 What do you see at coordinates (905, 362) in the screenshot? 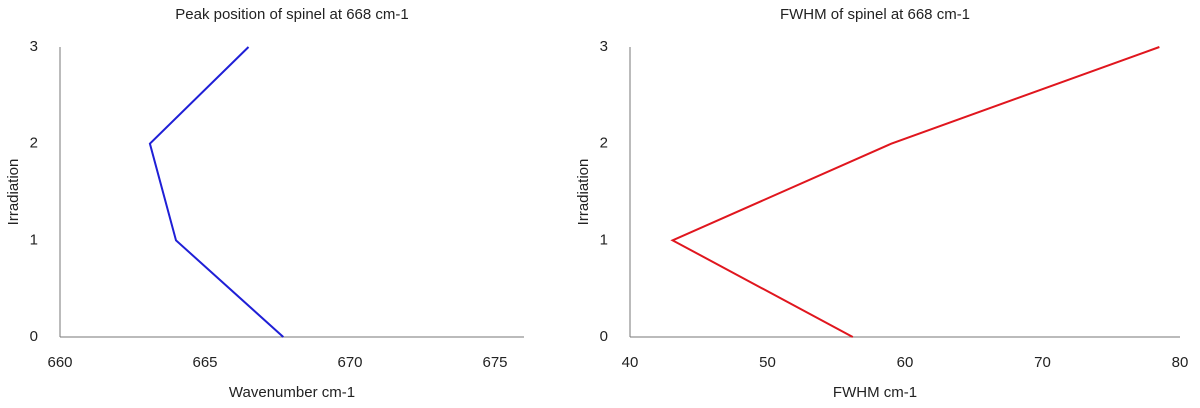
I see `x-tick-label: 60` at bounding box center [905, 362].